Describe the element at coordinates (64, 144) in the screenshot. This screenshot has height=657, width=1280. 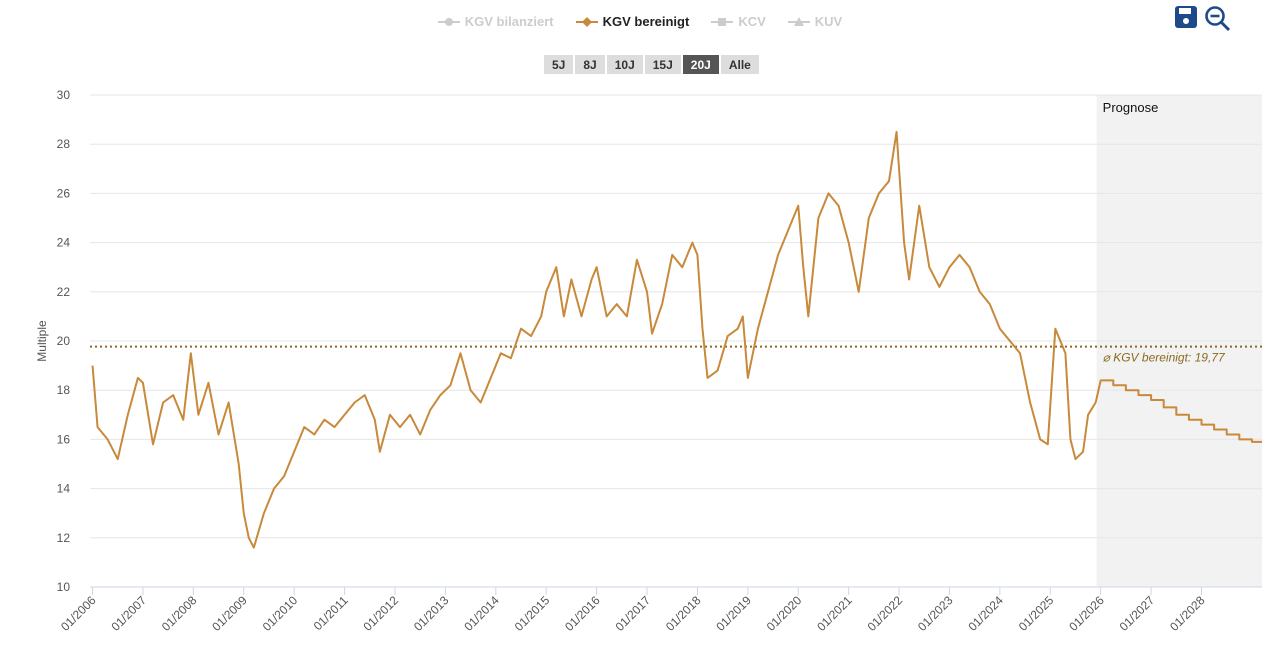
I see `y-tick-label: 28` at that location.